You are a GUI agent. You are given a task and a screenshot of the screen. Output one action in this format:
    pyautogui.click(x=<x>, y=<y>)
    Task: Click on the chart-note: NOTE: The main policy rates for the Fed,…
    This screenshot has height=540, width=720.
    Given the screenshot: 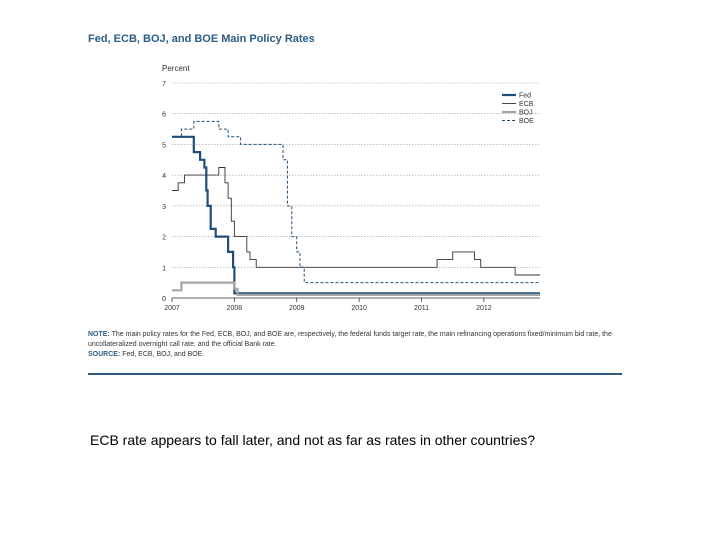 What is the action you would take?
    pyautogui.click(x=353, y=345)
    